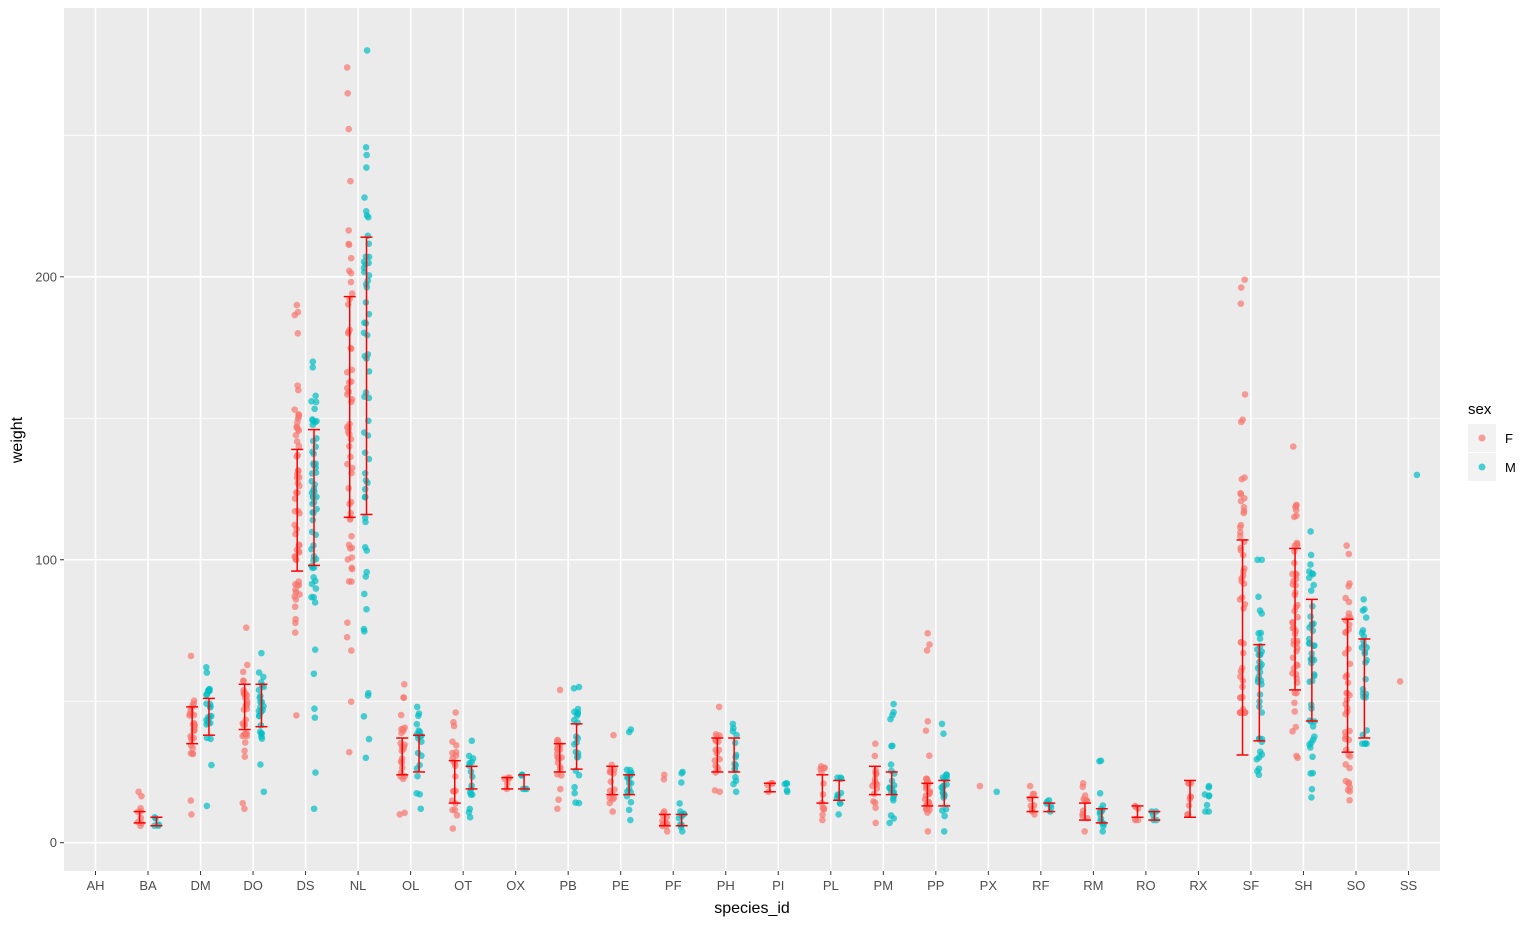 Image resolution: width=1536 pixels, height=925 pixels. What do you see at coordinates (989, 885) in the screenshot?
I see `x-tick-label: PX` at bounding box center [989, 885].